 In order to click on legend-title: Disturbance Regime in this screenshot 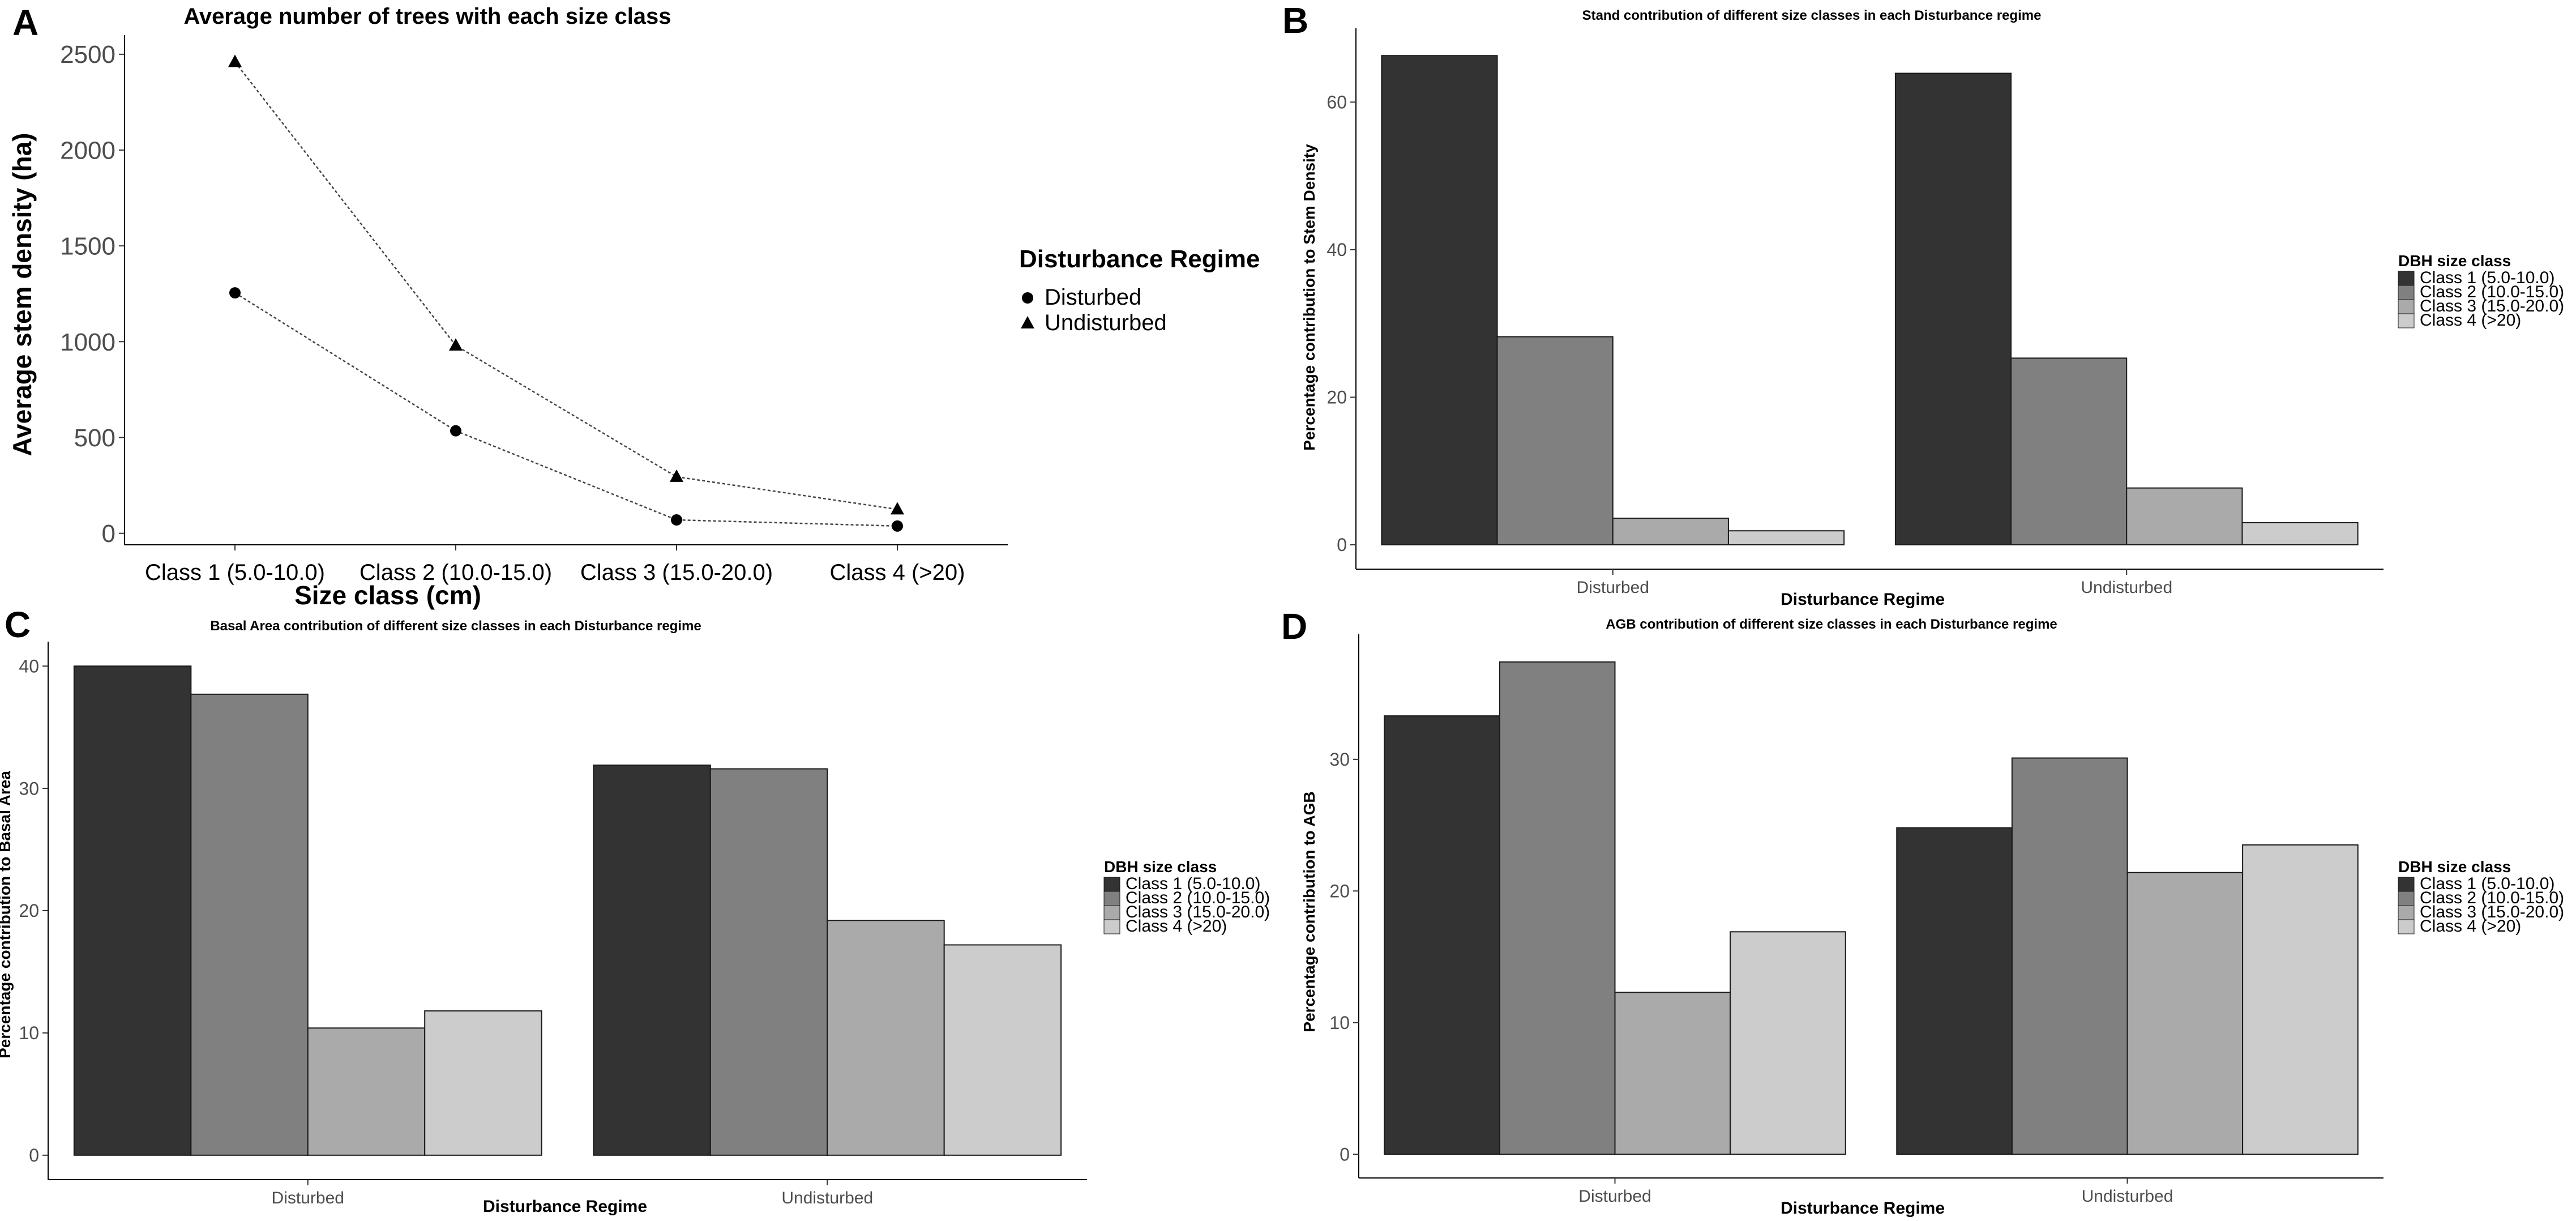, I will do `click(1139, 259)`.